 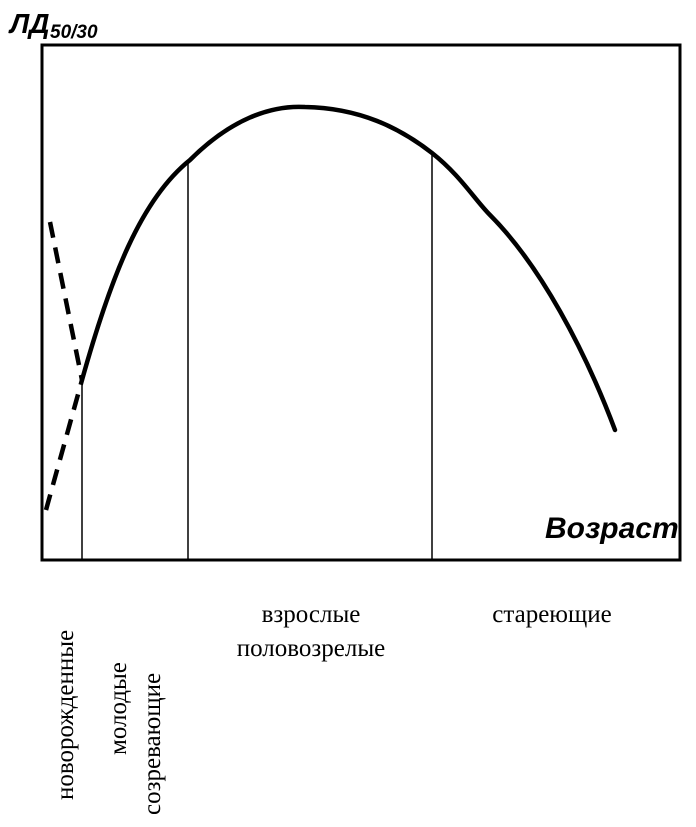 I want to click on stage-label: стареющие, so click(x=551, y=614).